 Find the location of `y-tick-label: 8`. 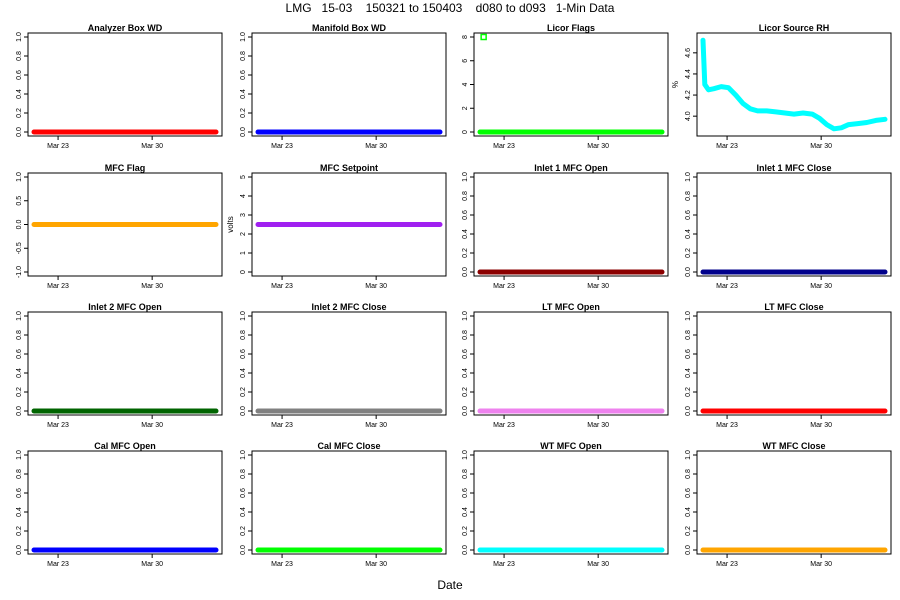

y-tick-label: 8 is located at coordinates (465, 37).